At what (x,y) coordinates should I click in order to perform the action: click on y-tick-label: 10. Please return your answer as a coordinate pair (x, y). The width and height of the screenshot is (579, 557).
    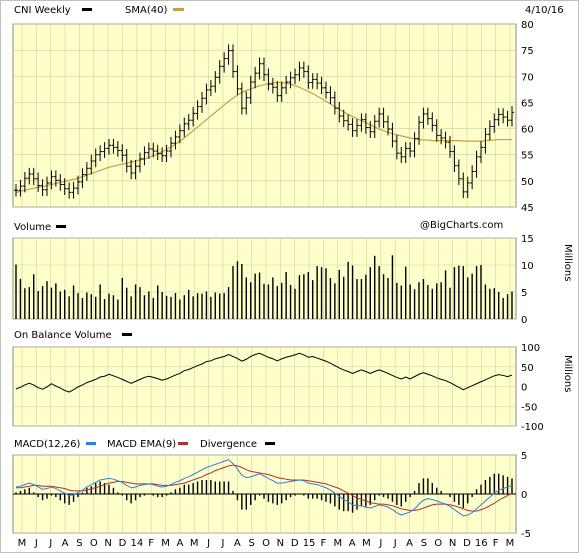
    Looking at the image, I should click on (527, 266).